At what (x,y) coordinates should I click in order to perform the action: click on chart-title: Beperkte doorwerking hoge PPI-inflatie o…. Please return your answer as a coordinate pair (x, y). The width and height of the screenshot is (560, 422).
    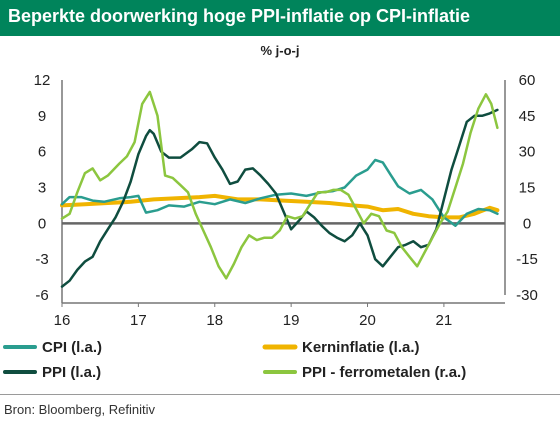
    Looking at the image, I should click on (239, 16).